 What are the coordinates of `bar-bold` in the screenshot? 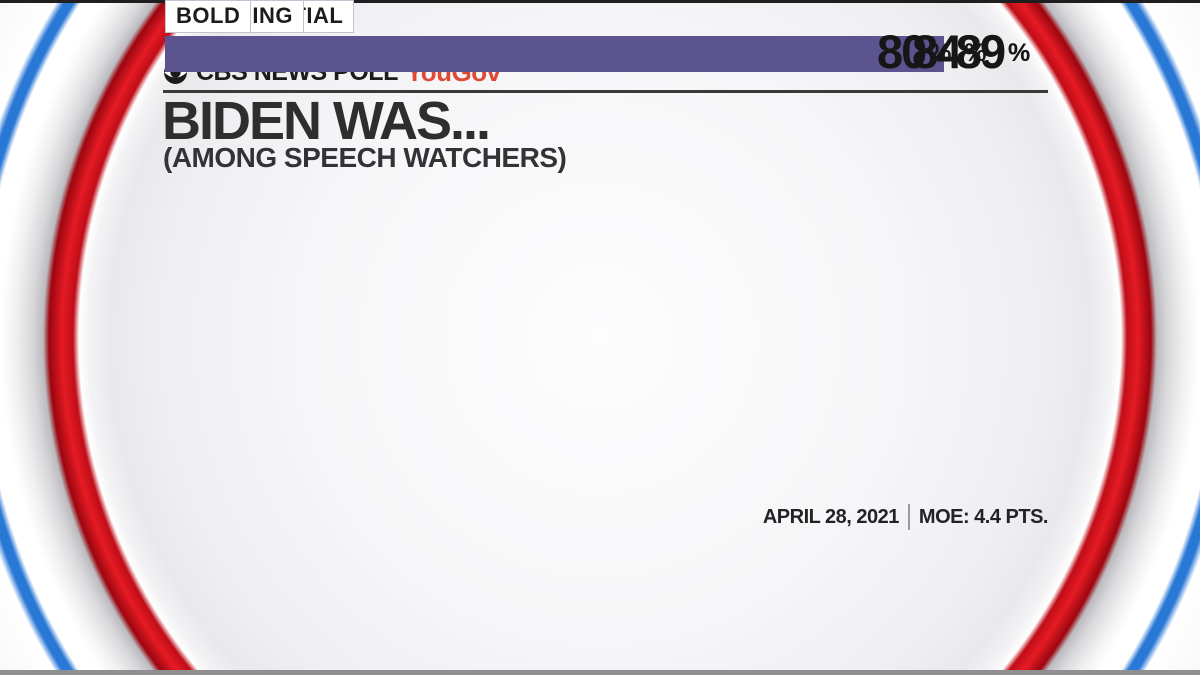 It's located at (515, 54).